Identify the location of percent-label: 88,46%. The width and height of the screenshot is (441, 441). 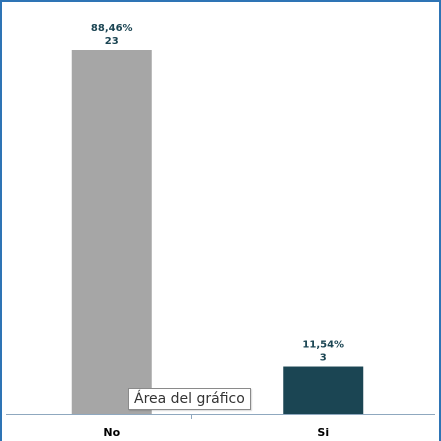
(112, 28).